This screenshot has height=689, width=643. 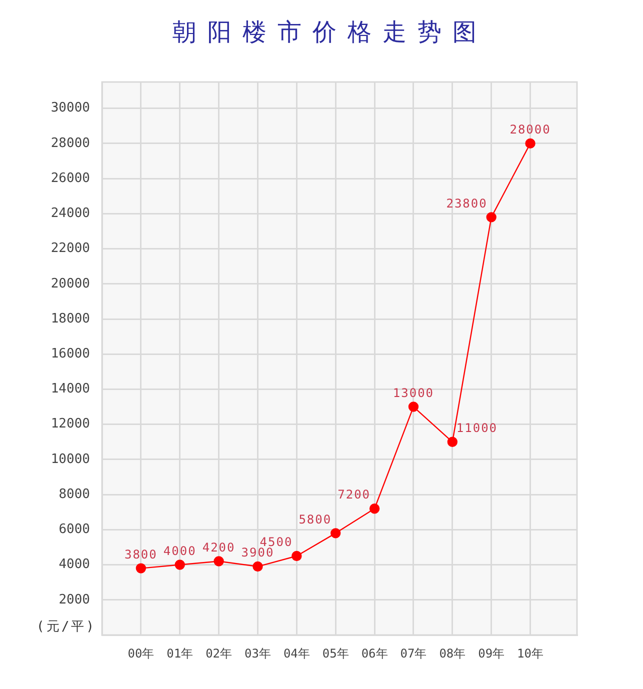 What do you see at coordinates (413, 393) in the screenshot?
I see `data-label: 13000` at bounding box center [413, 393].